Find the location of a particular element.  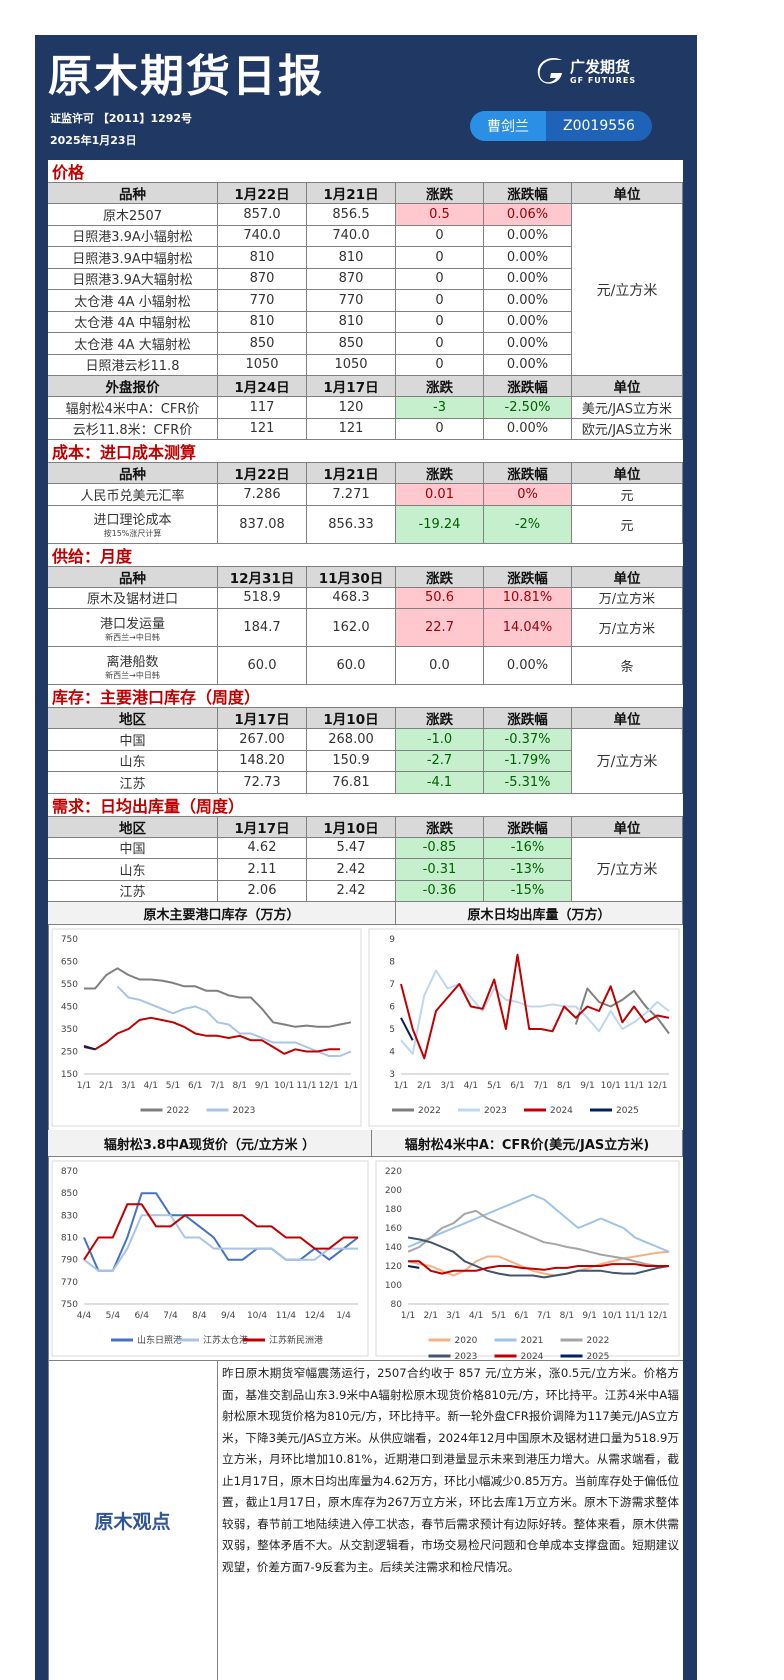

y-tick-label: 140 is located at coordinates (393, 1248).